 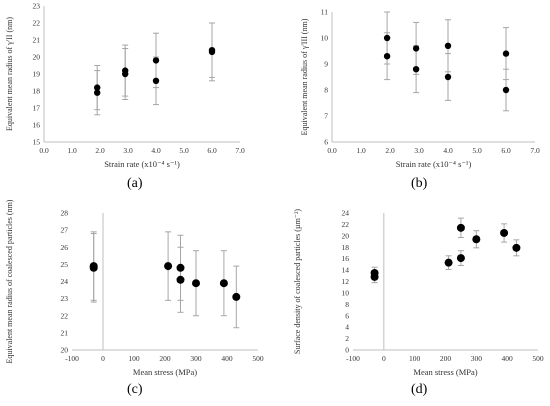 I want to click on y-tick-label: 28, so click(x=65, y=213).